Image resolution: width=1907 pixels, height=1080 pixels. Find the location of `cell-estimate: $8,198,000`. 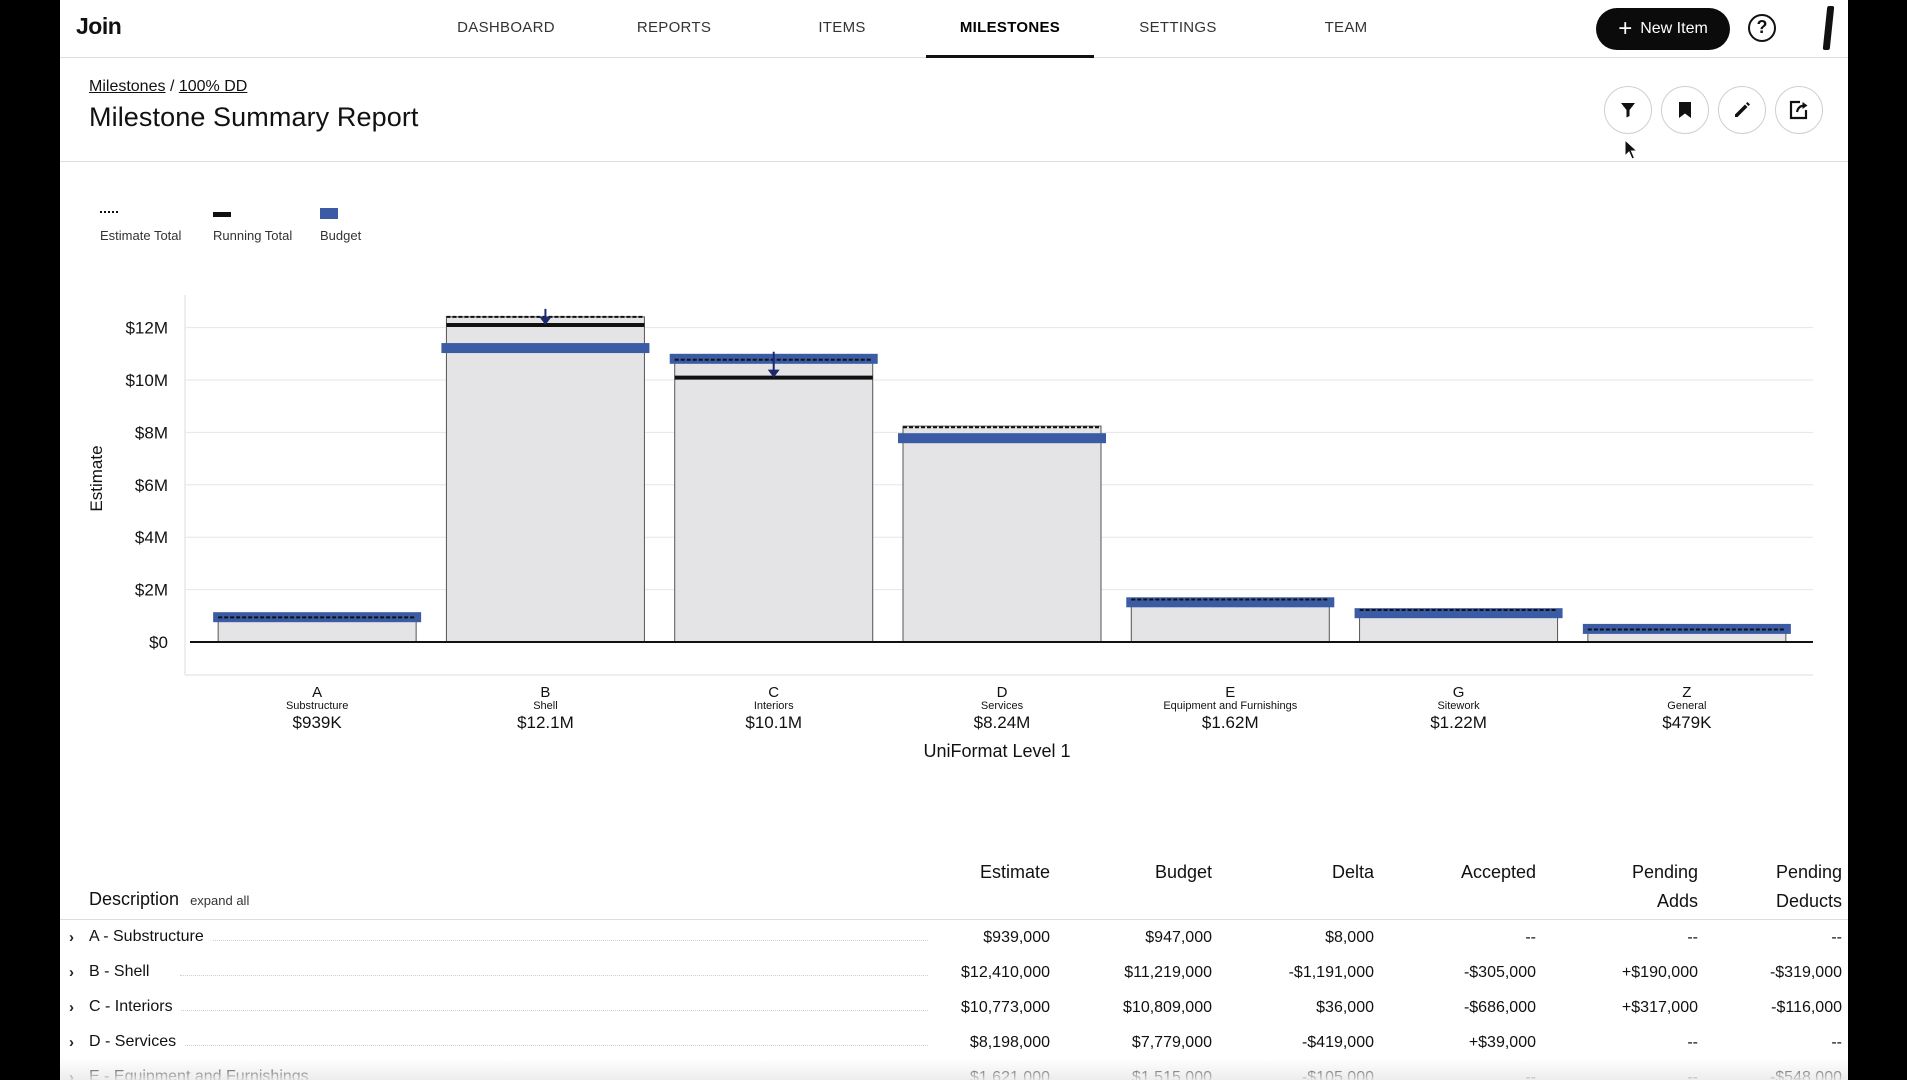

cell-estimate: $8,198,000 is located at coordinates (1009, 1042).